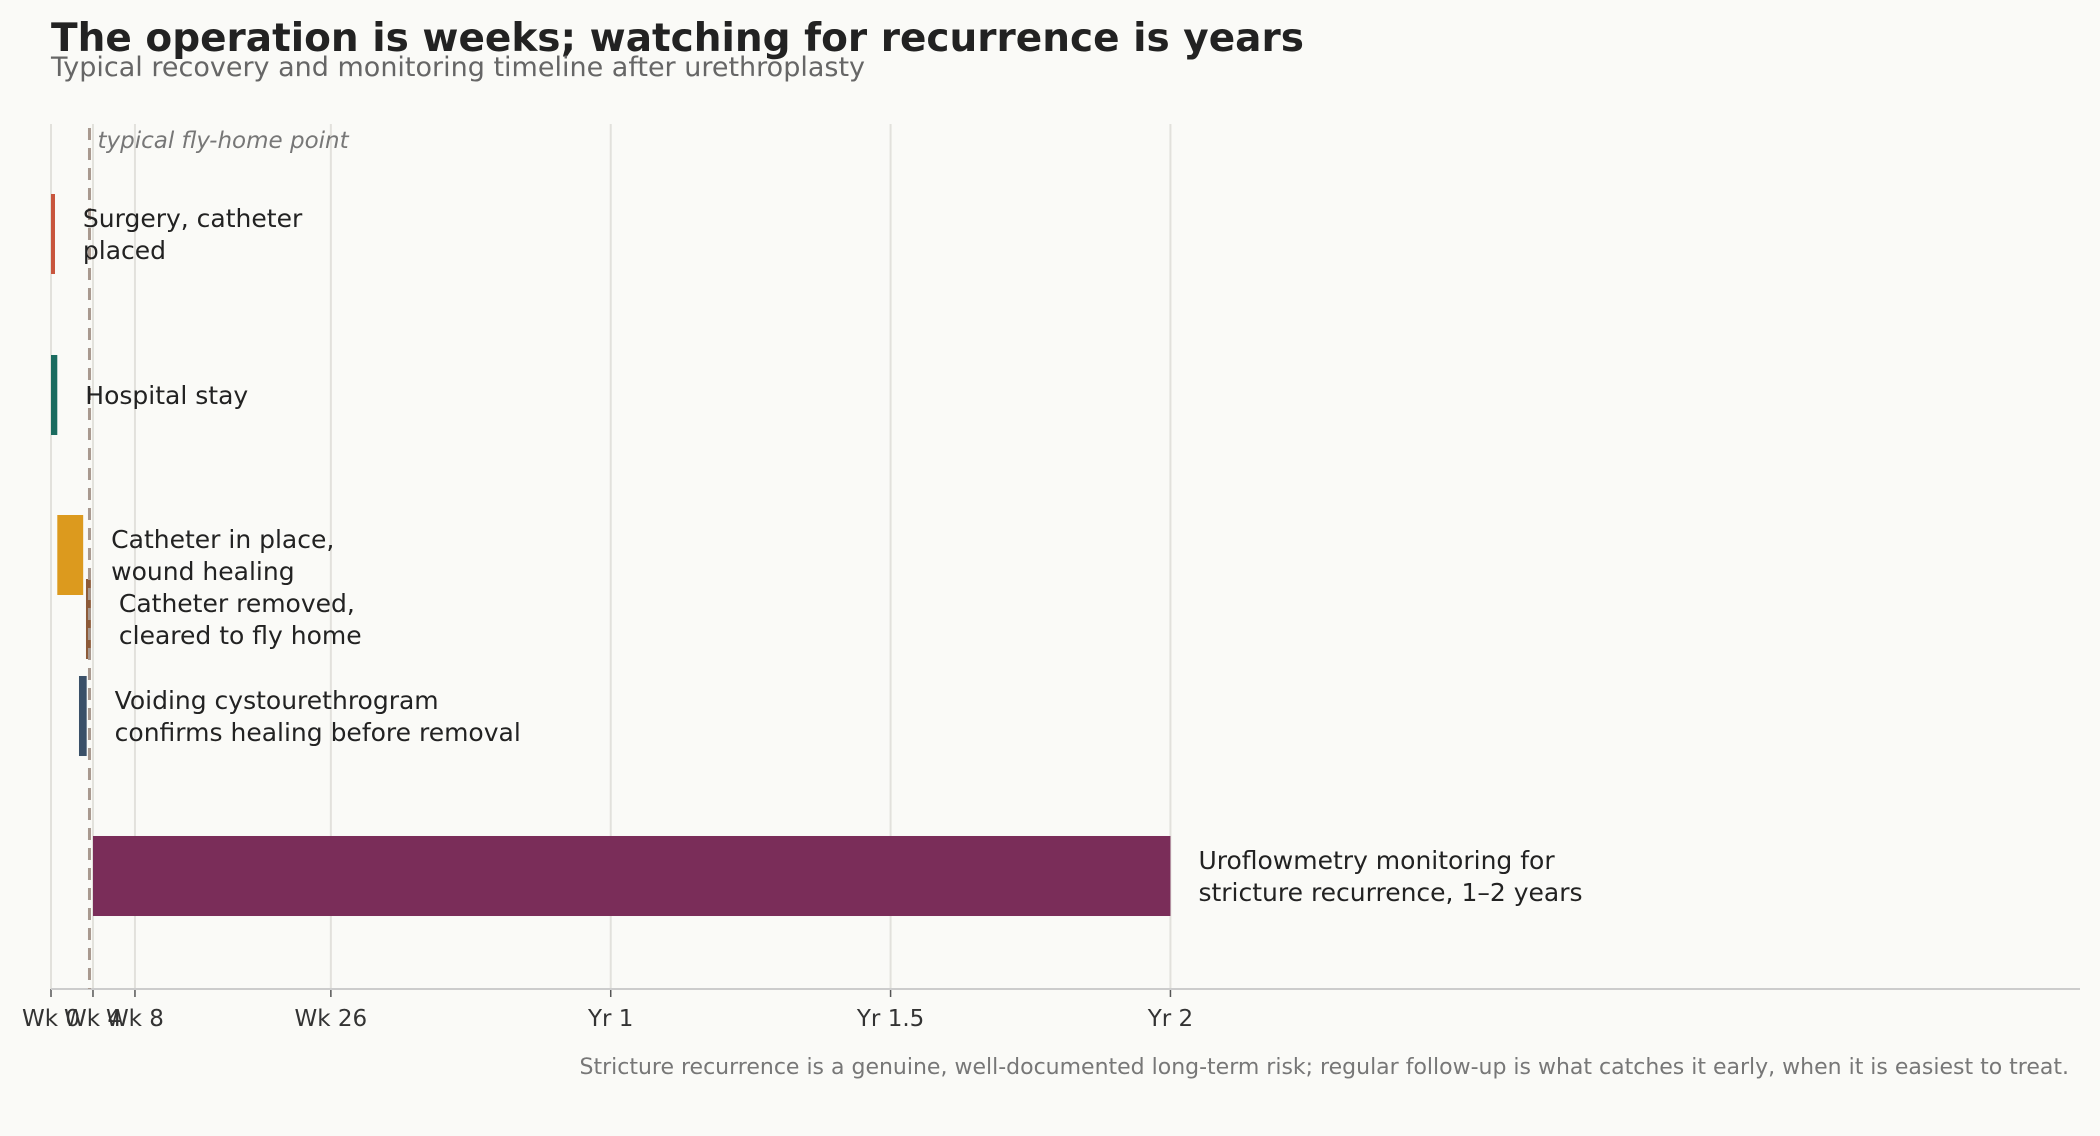 The image size is (2100, 1136). What do you see at coordinates (610, 1019) in the screenshot?
I see `x-tick-label: Yr 1` at bounding box center [610, 1019].